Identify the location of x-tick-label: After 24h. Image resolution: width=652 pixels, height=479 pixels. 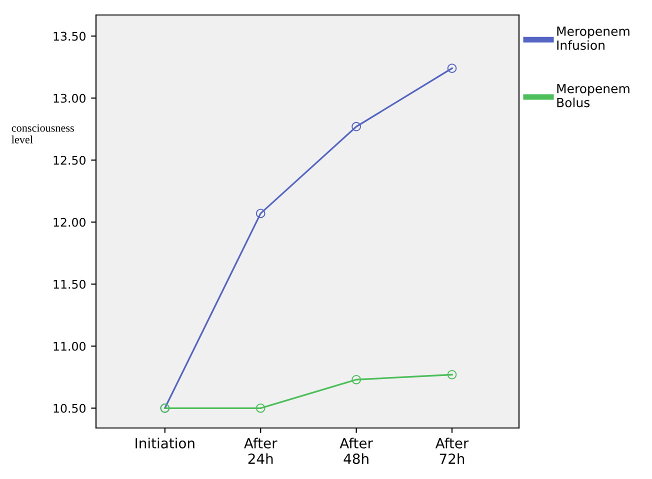
(261, 451).